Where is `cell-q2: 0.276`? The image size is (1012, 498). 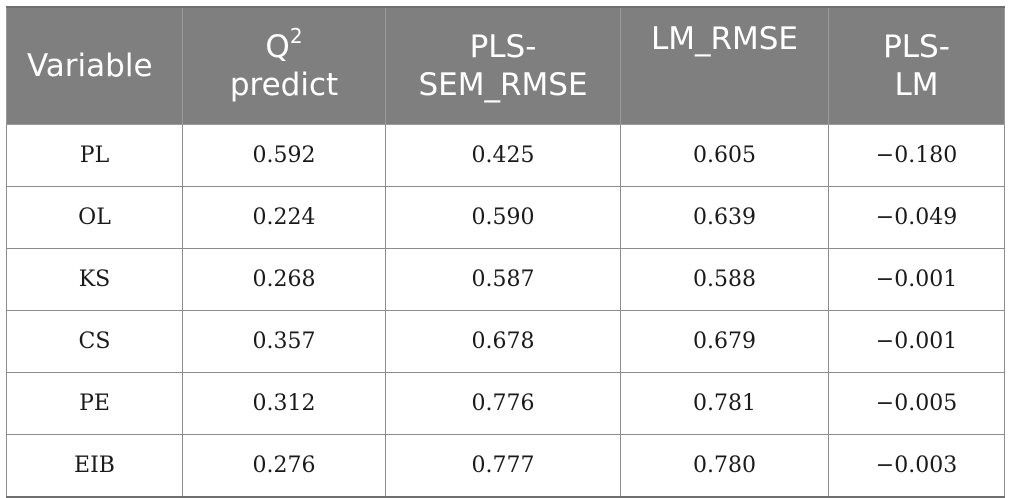
cell-q2: 0.276 is located at coordinates (284, 466).